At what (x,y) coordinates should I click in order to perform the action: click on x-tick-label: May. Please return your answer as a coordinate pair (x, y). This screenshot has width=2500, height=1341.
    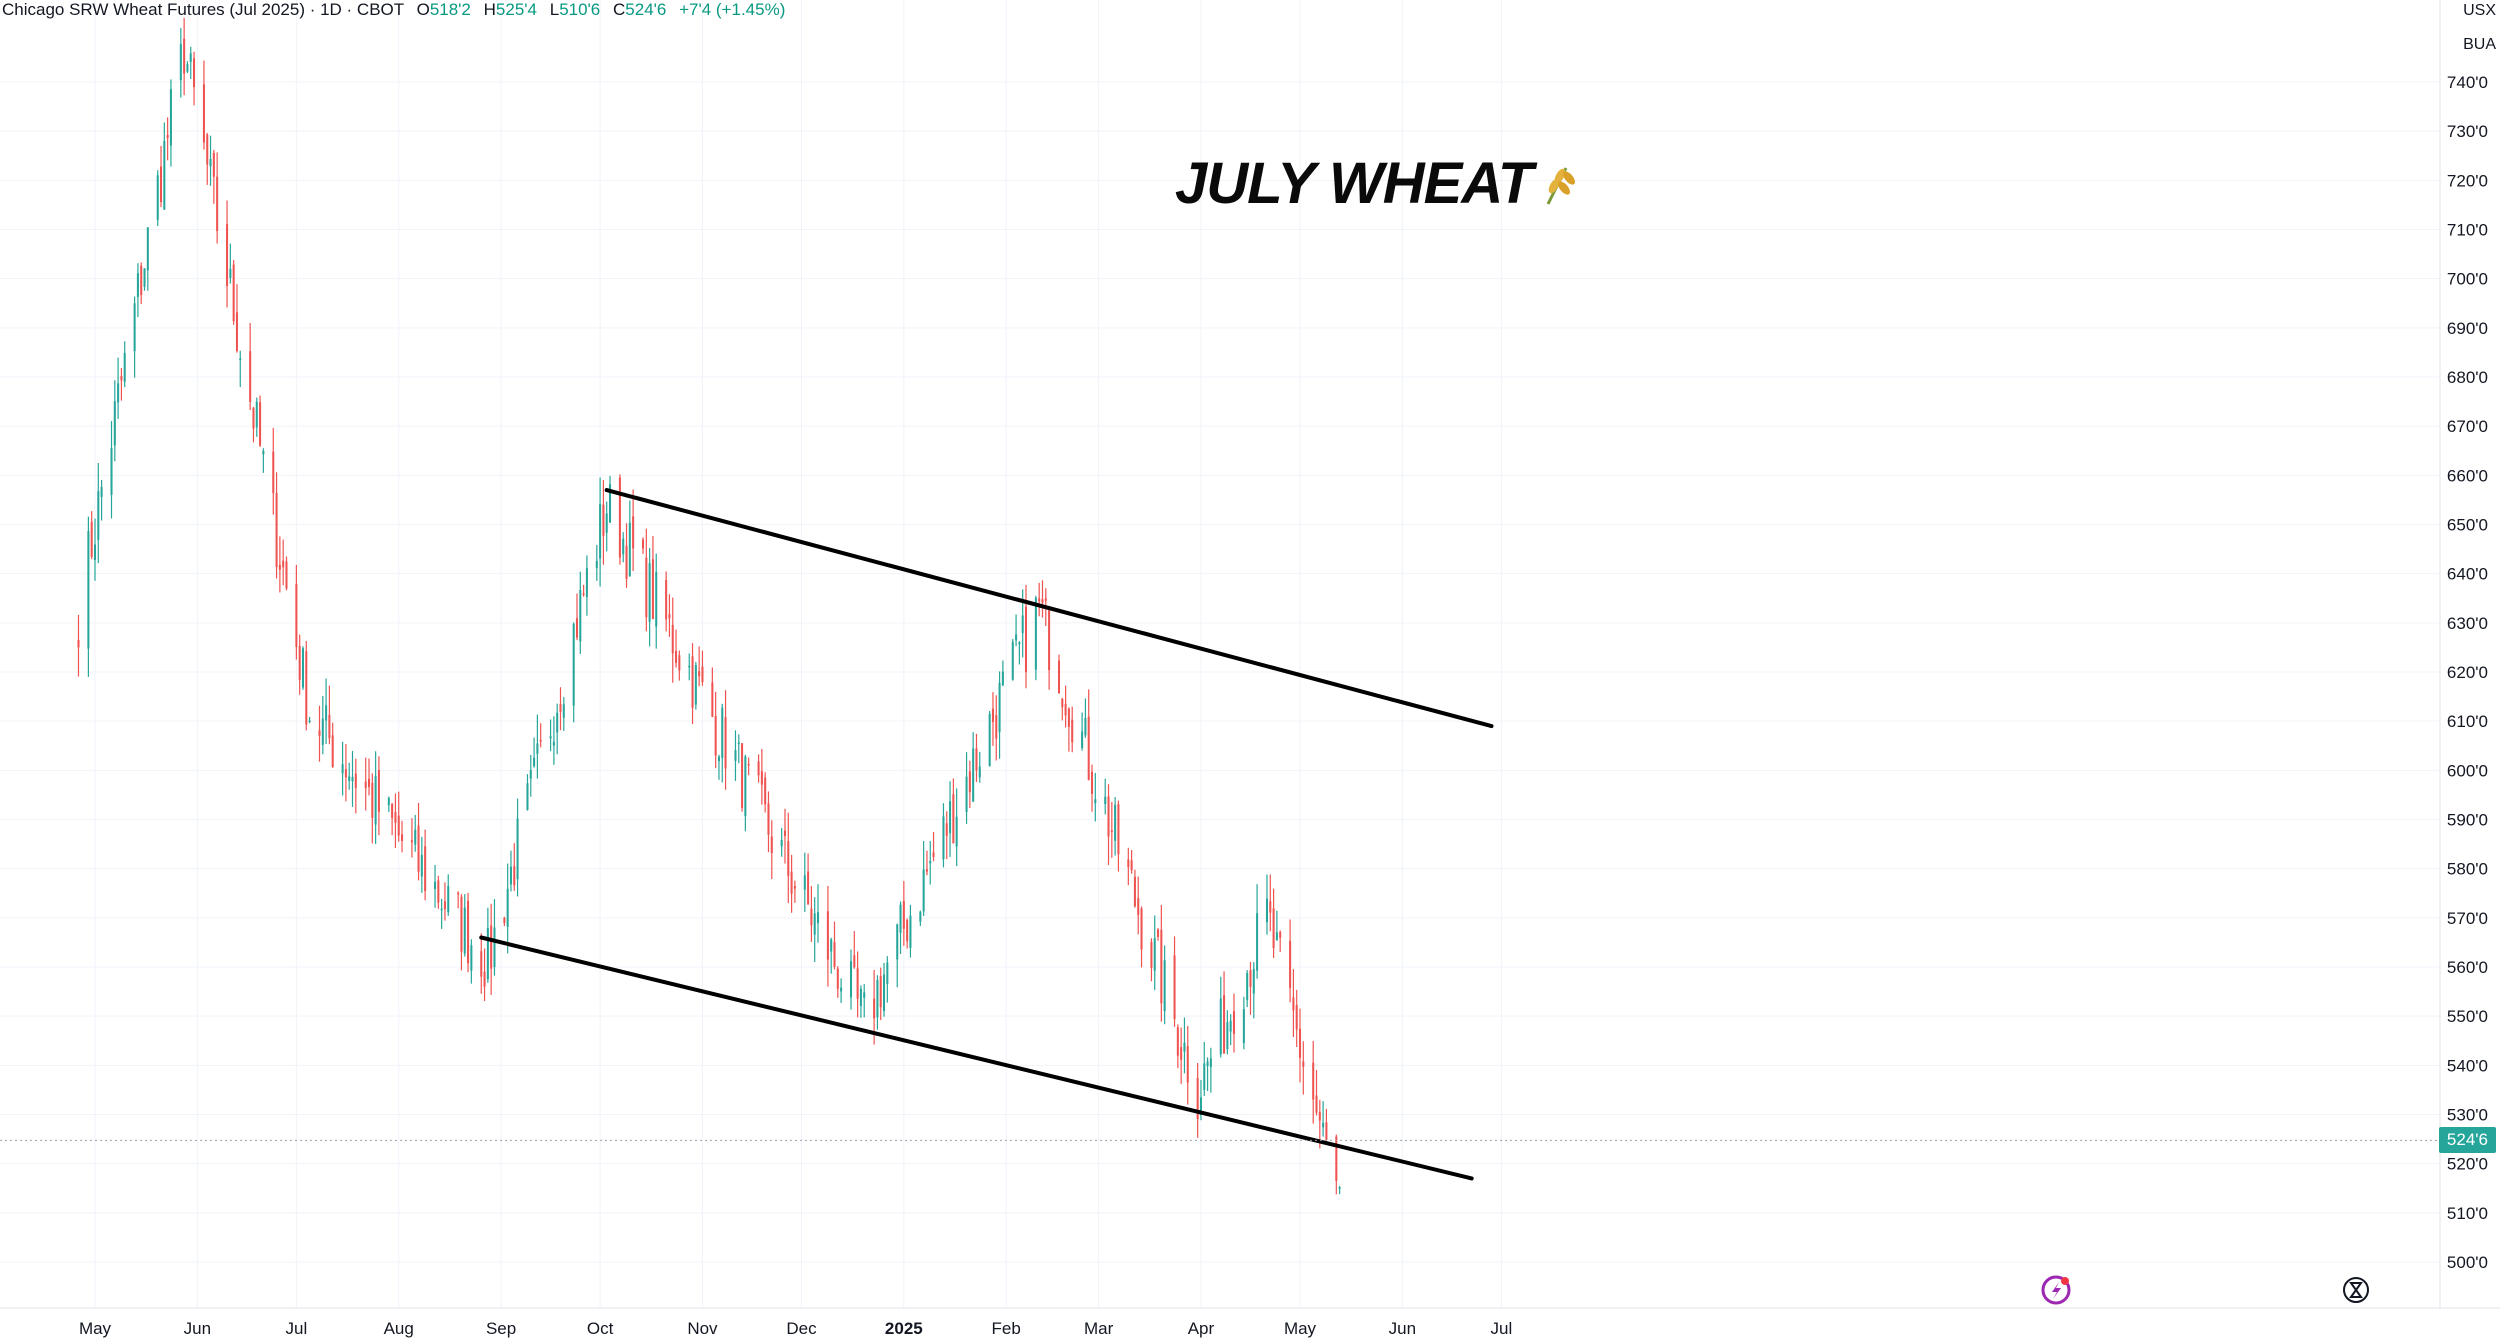
    Looking at the image, I should click on (1300, 1328).